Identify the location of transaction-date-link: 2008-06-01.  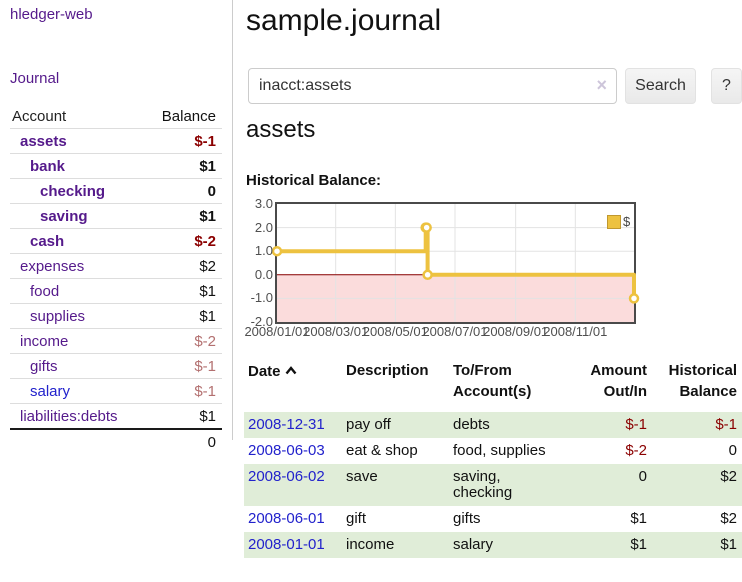
(286, 518).